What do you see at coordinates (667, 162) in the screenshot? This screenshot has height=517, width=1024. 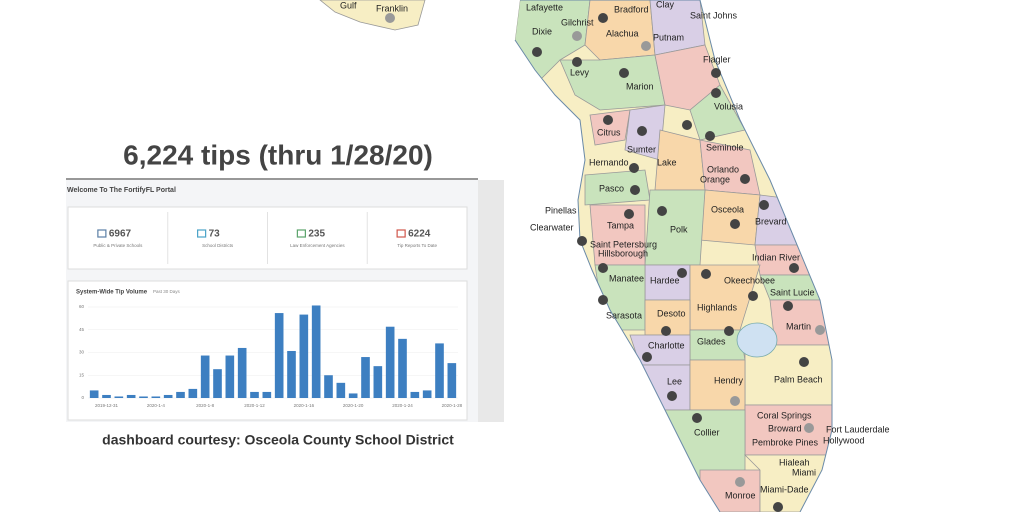 I see `county-label: Lake` at bounding box center [667, 162].